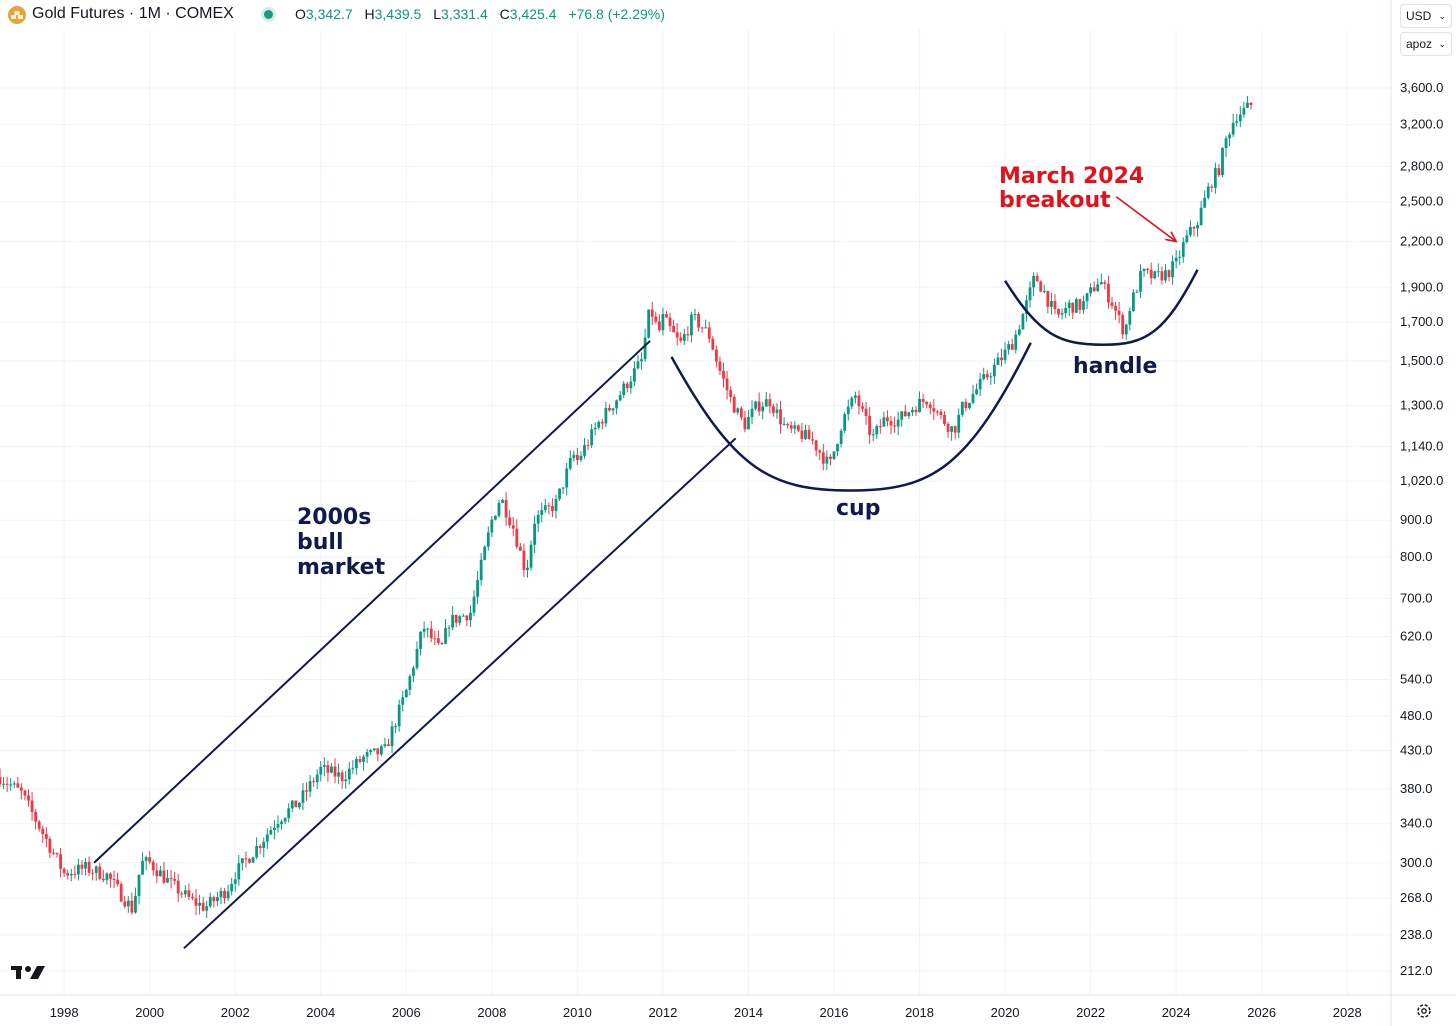  Describe the element at coordinates (341, 542) in the screenshot. I see `bull-market-label: 2000s bull market` at that location.